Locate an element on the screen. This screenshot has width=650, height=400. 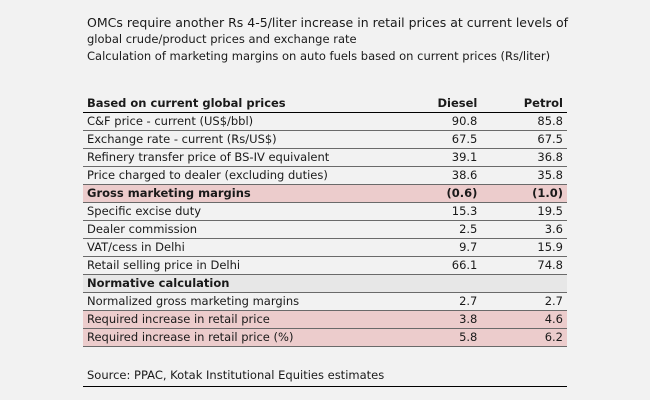
table-row: Exchange rate - current (Rs/US$) 67.5 67.5 is located at coordinates (325, 139).